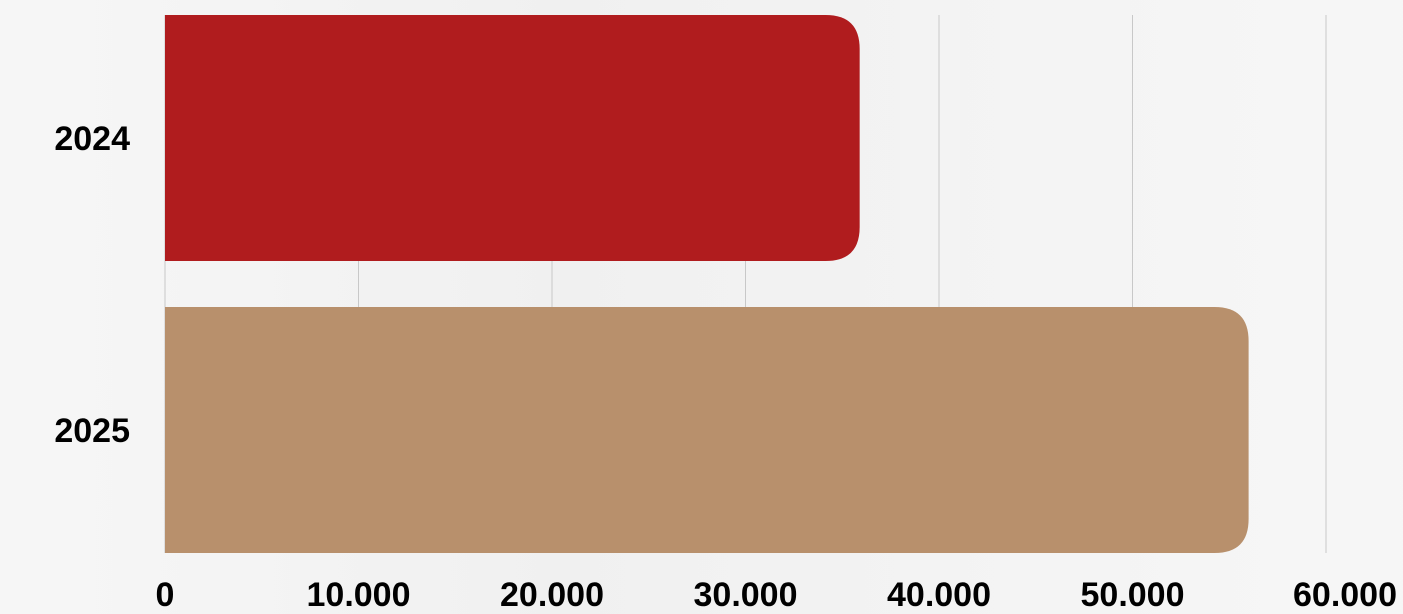 The width and height of the screenshot is (1403, 614). What do you see at coordinates (92, 139) in the screenshot?
I see `category-label-2024: 2024` at bounding box center [92, 139].